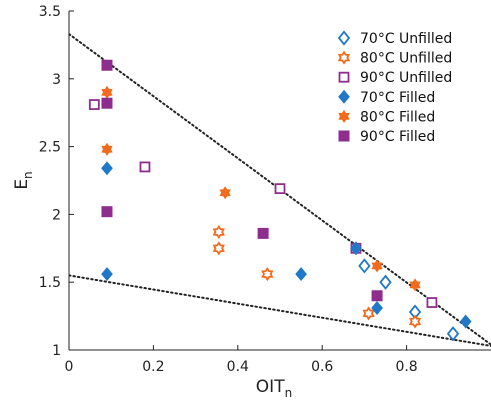  I want to click on legend-entry-5: 80°C Filled, so click(386, 117).